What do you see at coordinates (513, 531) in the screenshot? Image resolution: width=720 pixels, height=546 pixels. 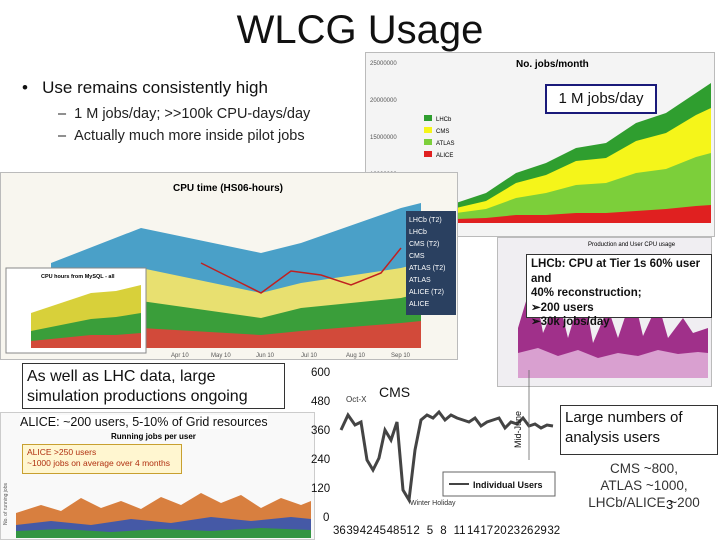 I see `cms-xtick: 23` at bounding box center [513, 531].